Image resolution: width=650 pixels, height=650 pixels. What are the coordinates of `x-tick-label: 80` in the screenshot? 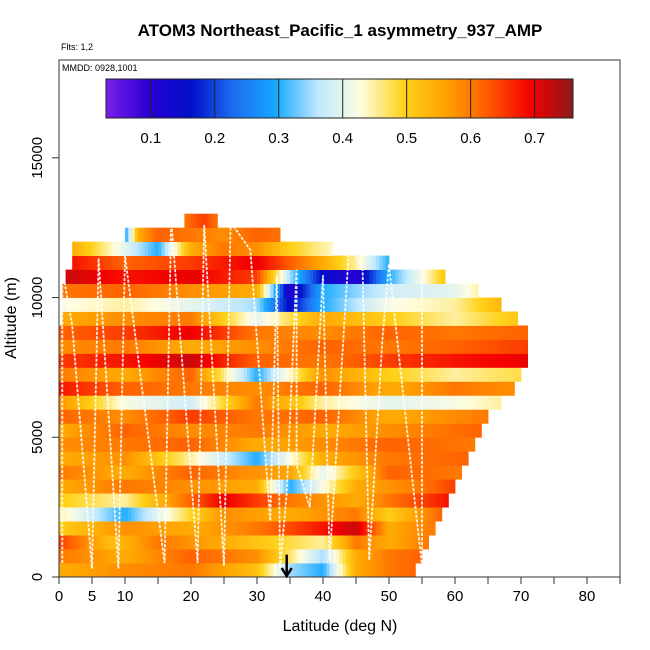 It's located at (587, 596).